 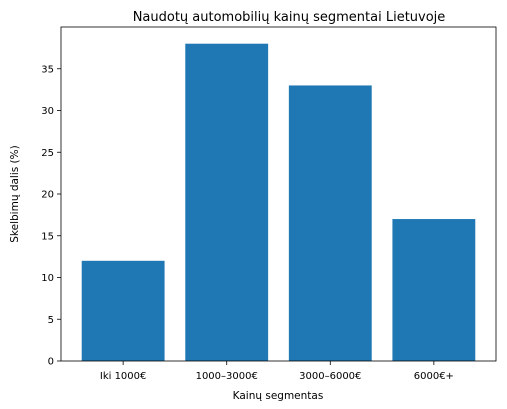 I want to click on y-tick-label: 0, so click(x=51, y=362).